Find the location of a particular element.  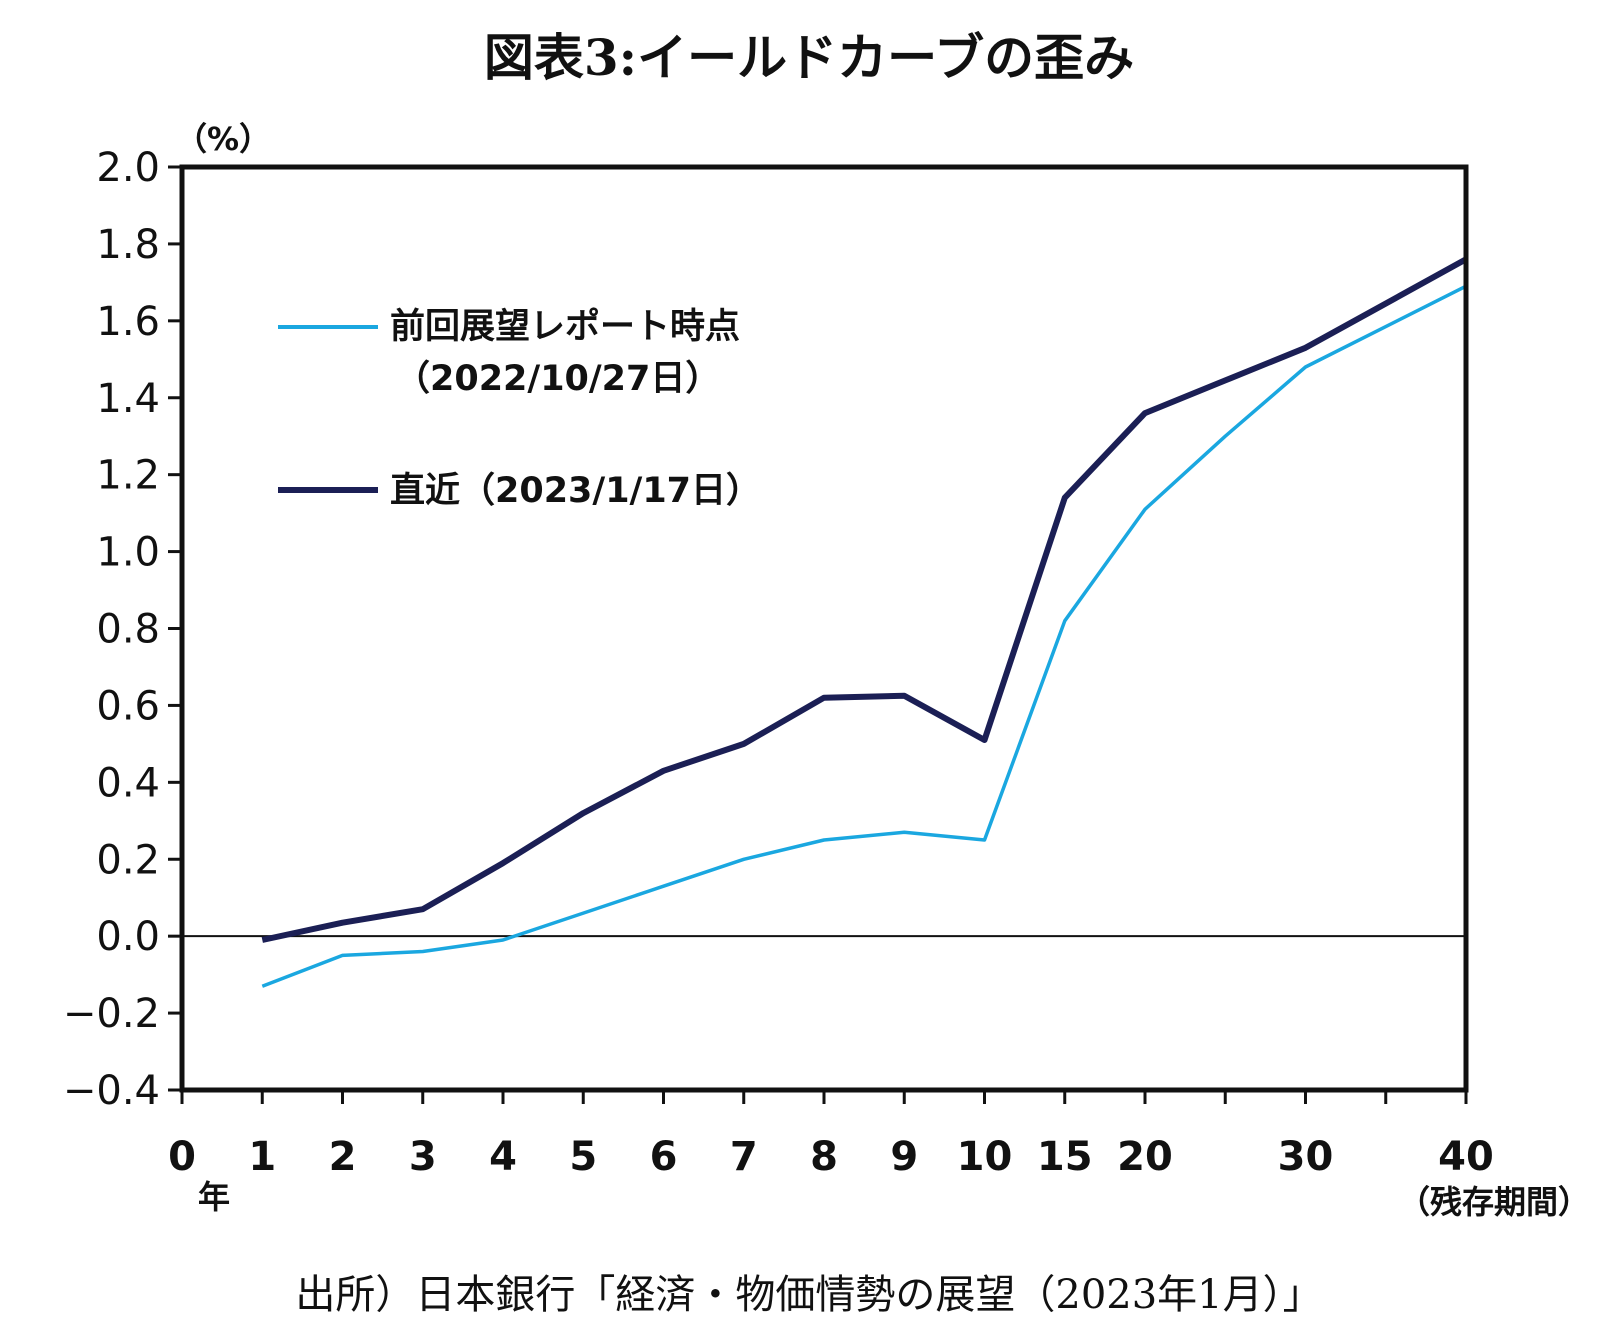

legend-label-previous: 前回展望レポート時点 is located at coordinates (565, 326).